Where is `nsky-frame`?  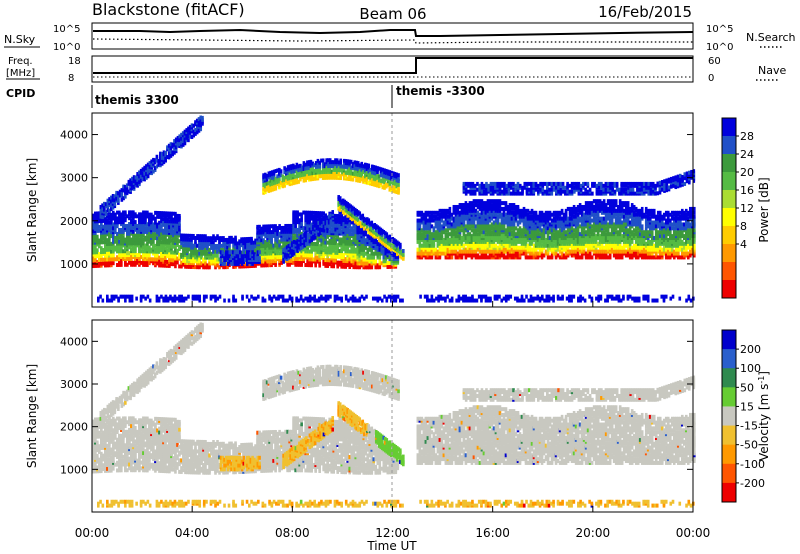
nsky-frame is located at coordinates (392, 36).